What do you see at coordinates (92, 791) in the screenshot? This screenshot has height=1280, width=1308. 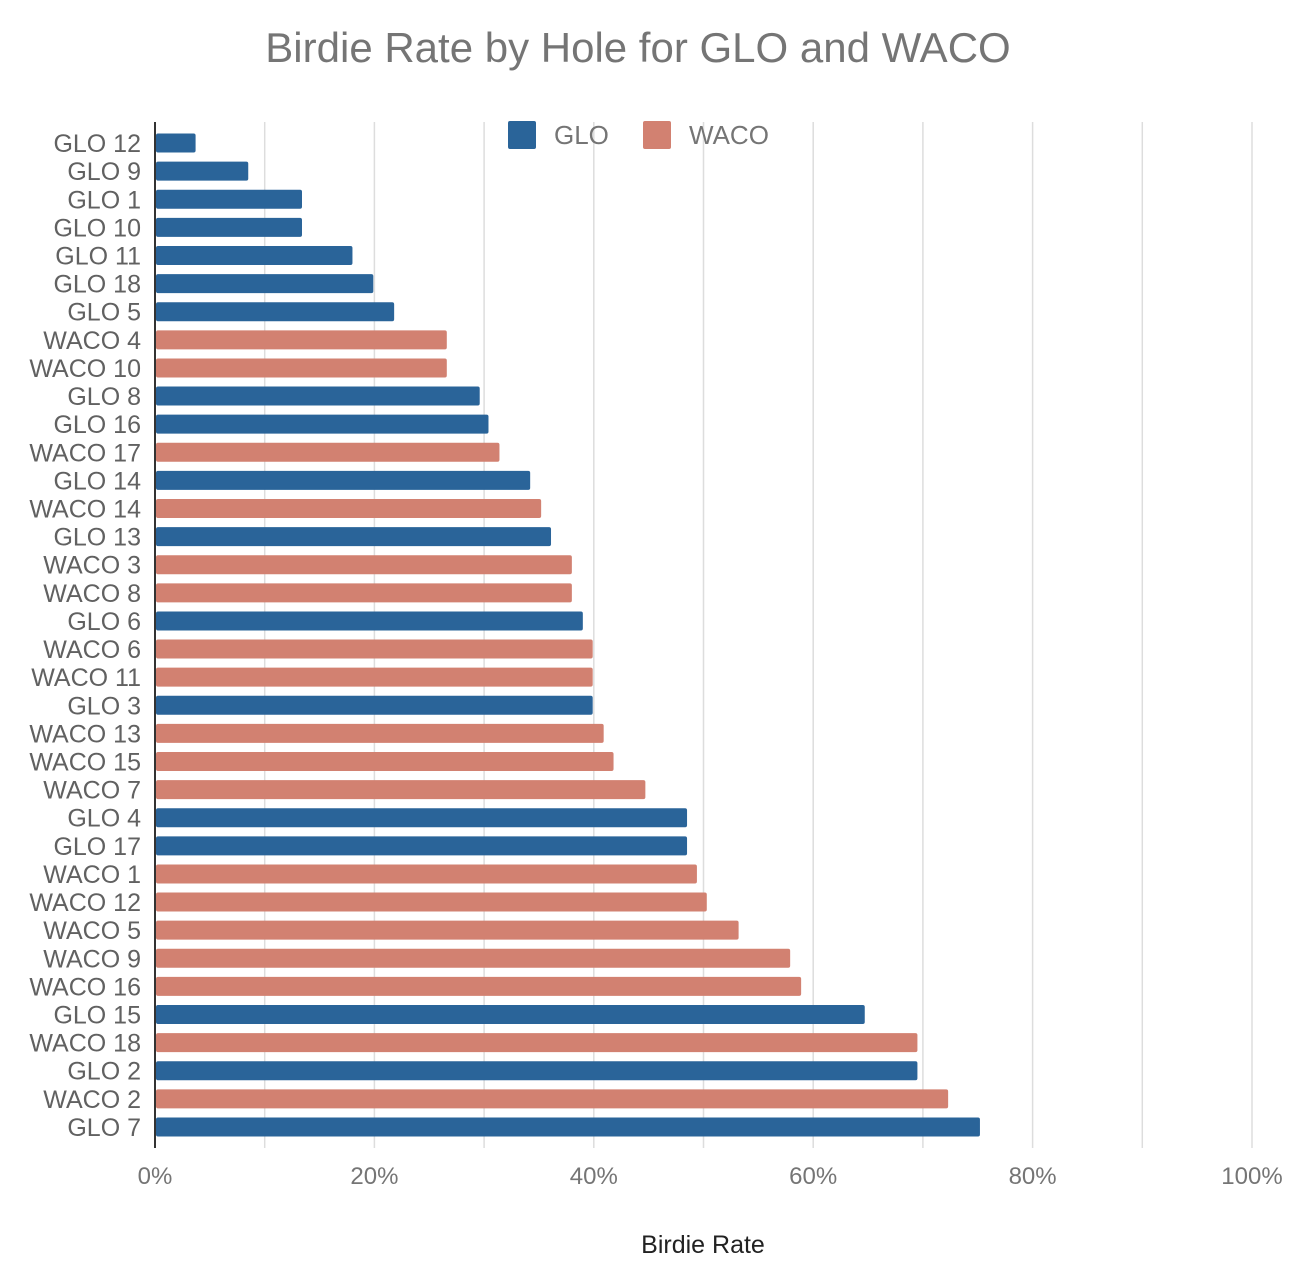 I see `category-label: WACO 7` at bounding box center [92, 791].